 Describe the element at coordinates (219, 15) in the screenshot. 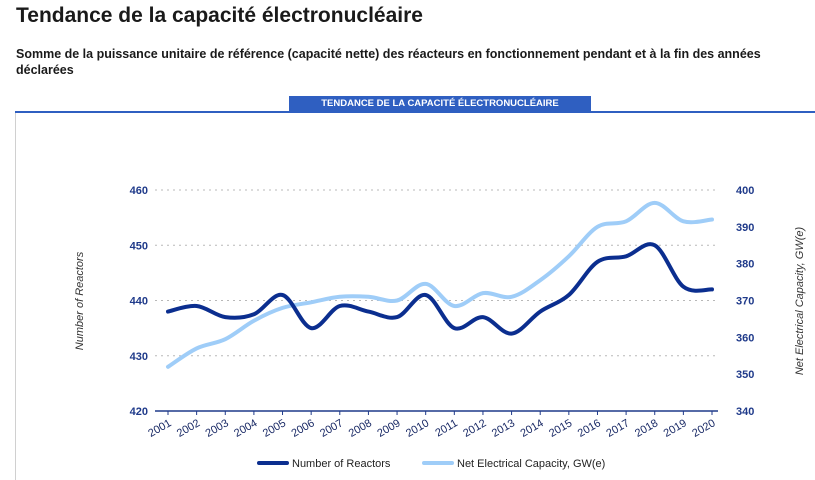

I see `page-title: Tendance de la capacité électronucléaire` at that location.